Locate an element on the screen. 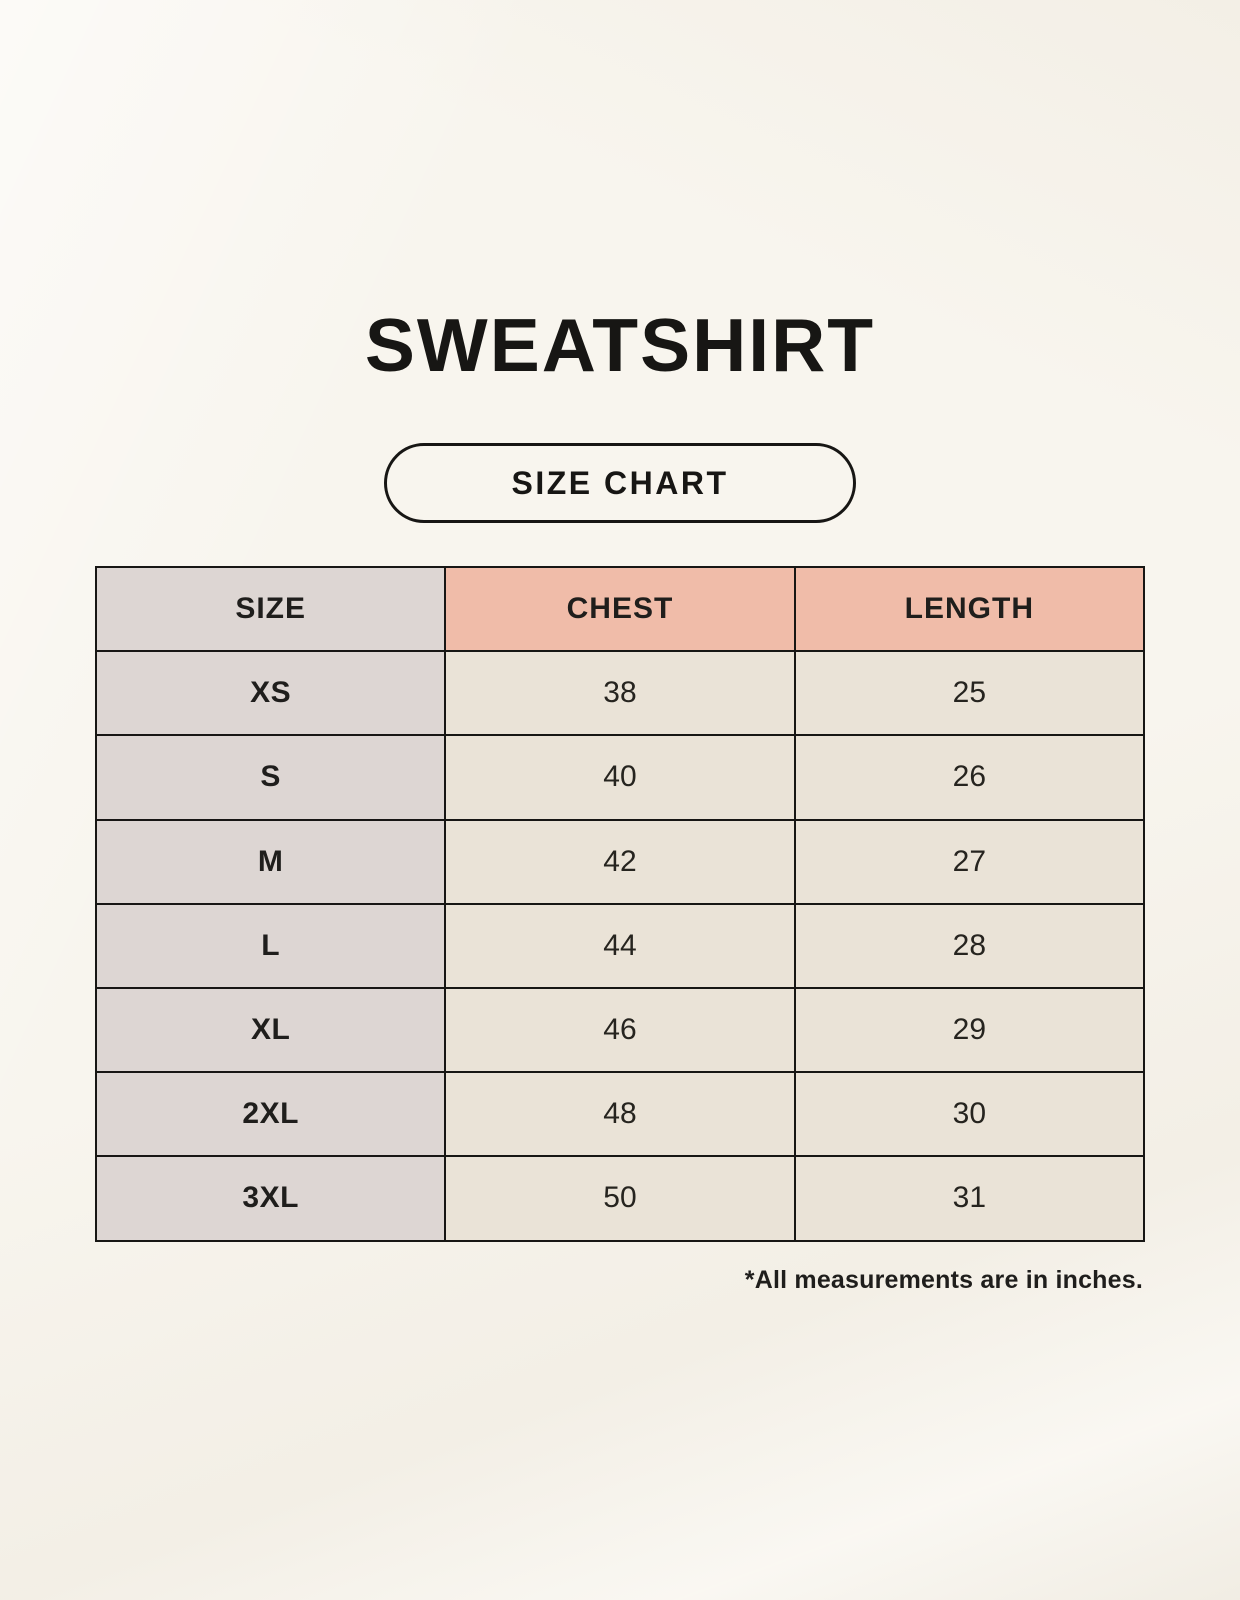 Image resolution: width=1240 pixels, height=1600 pixels. size-label: XL is located at coordinates (270, 1030).